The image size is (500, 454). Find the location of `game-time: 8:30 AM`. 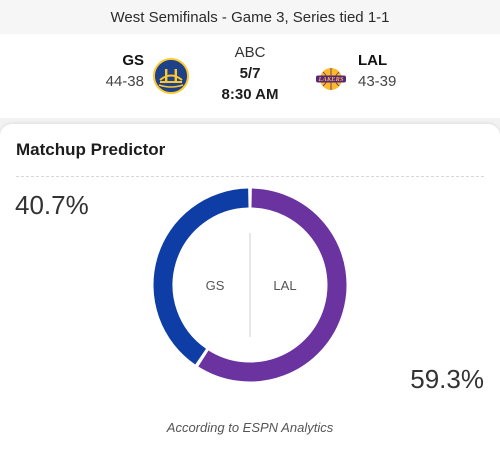

game-time: 8:30 AM is located at coordinates (250, 94).